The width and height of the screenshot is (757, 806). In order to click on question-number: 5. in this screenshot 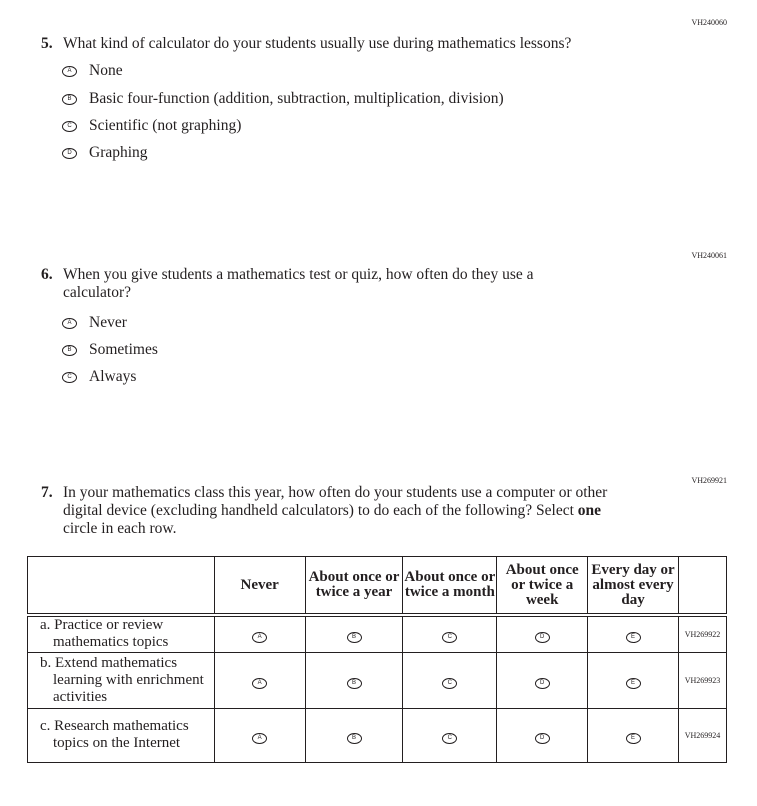, I will do `click(47, 43)`.